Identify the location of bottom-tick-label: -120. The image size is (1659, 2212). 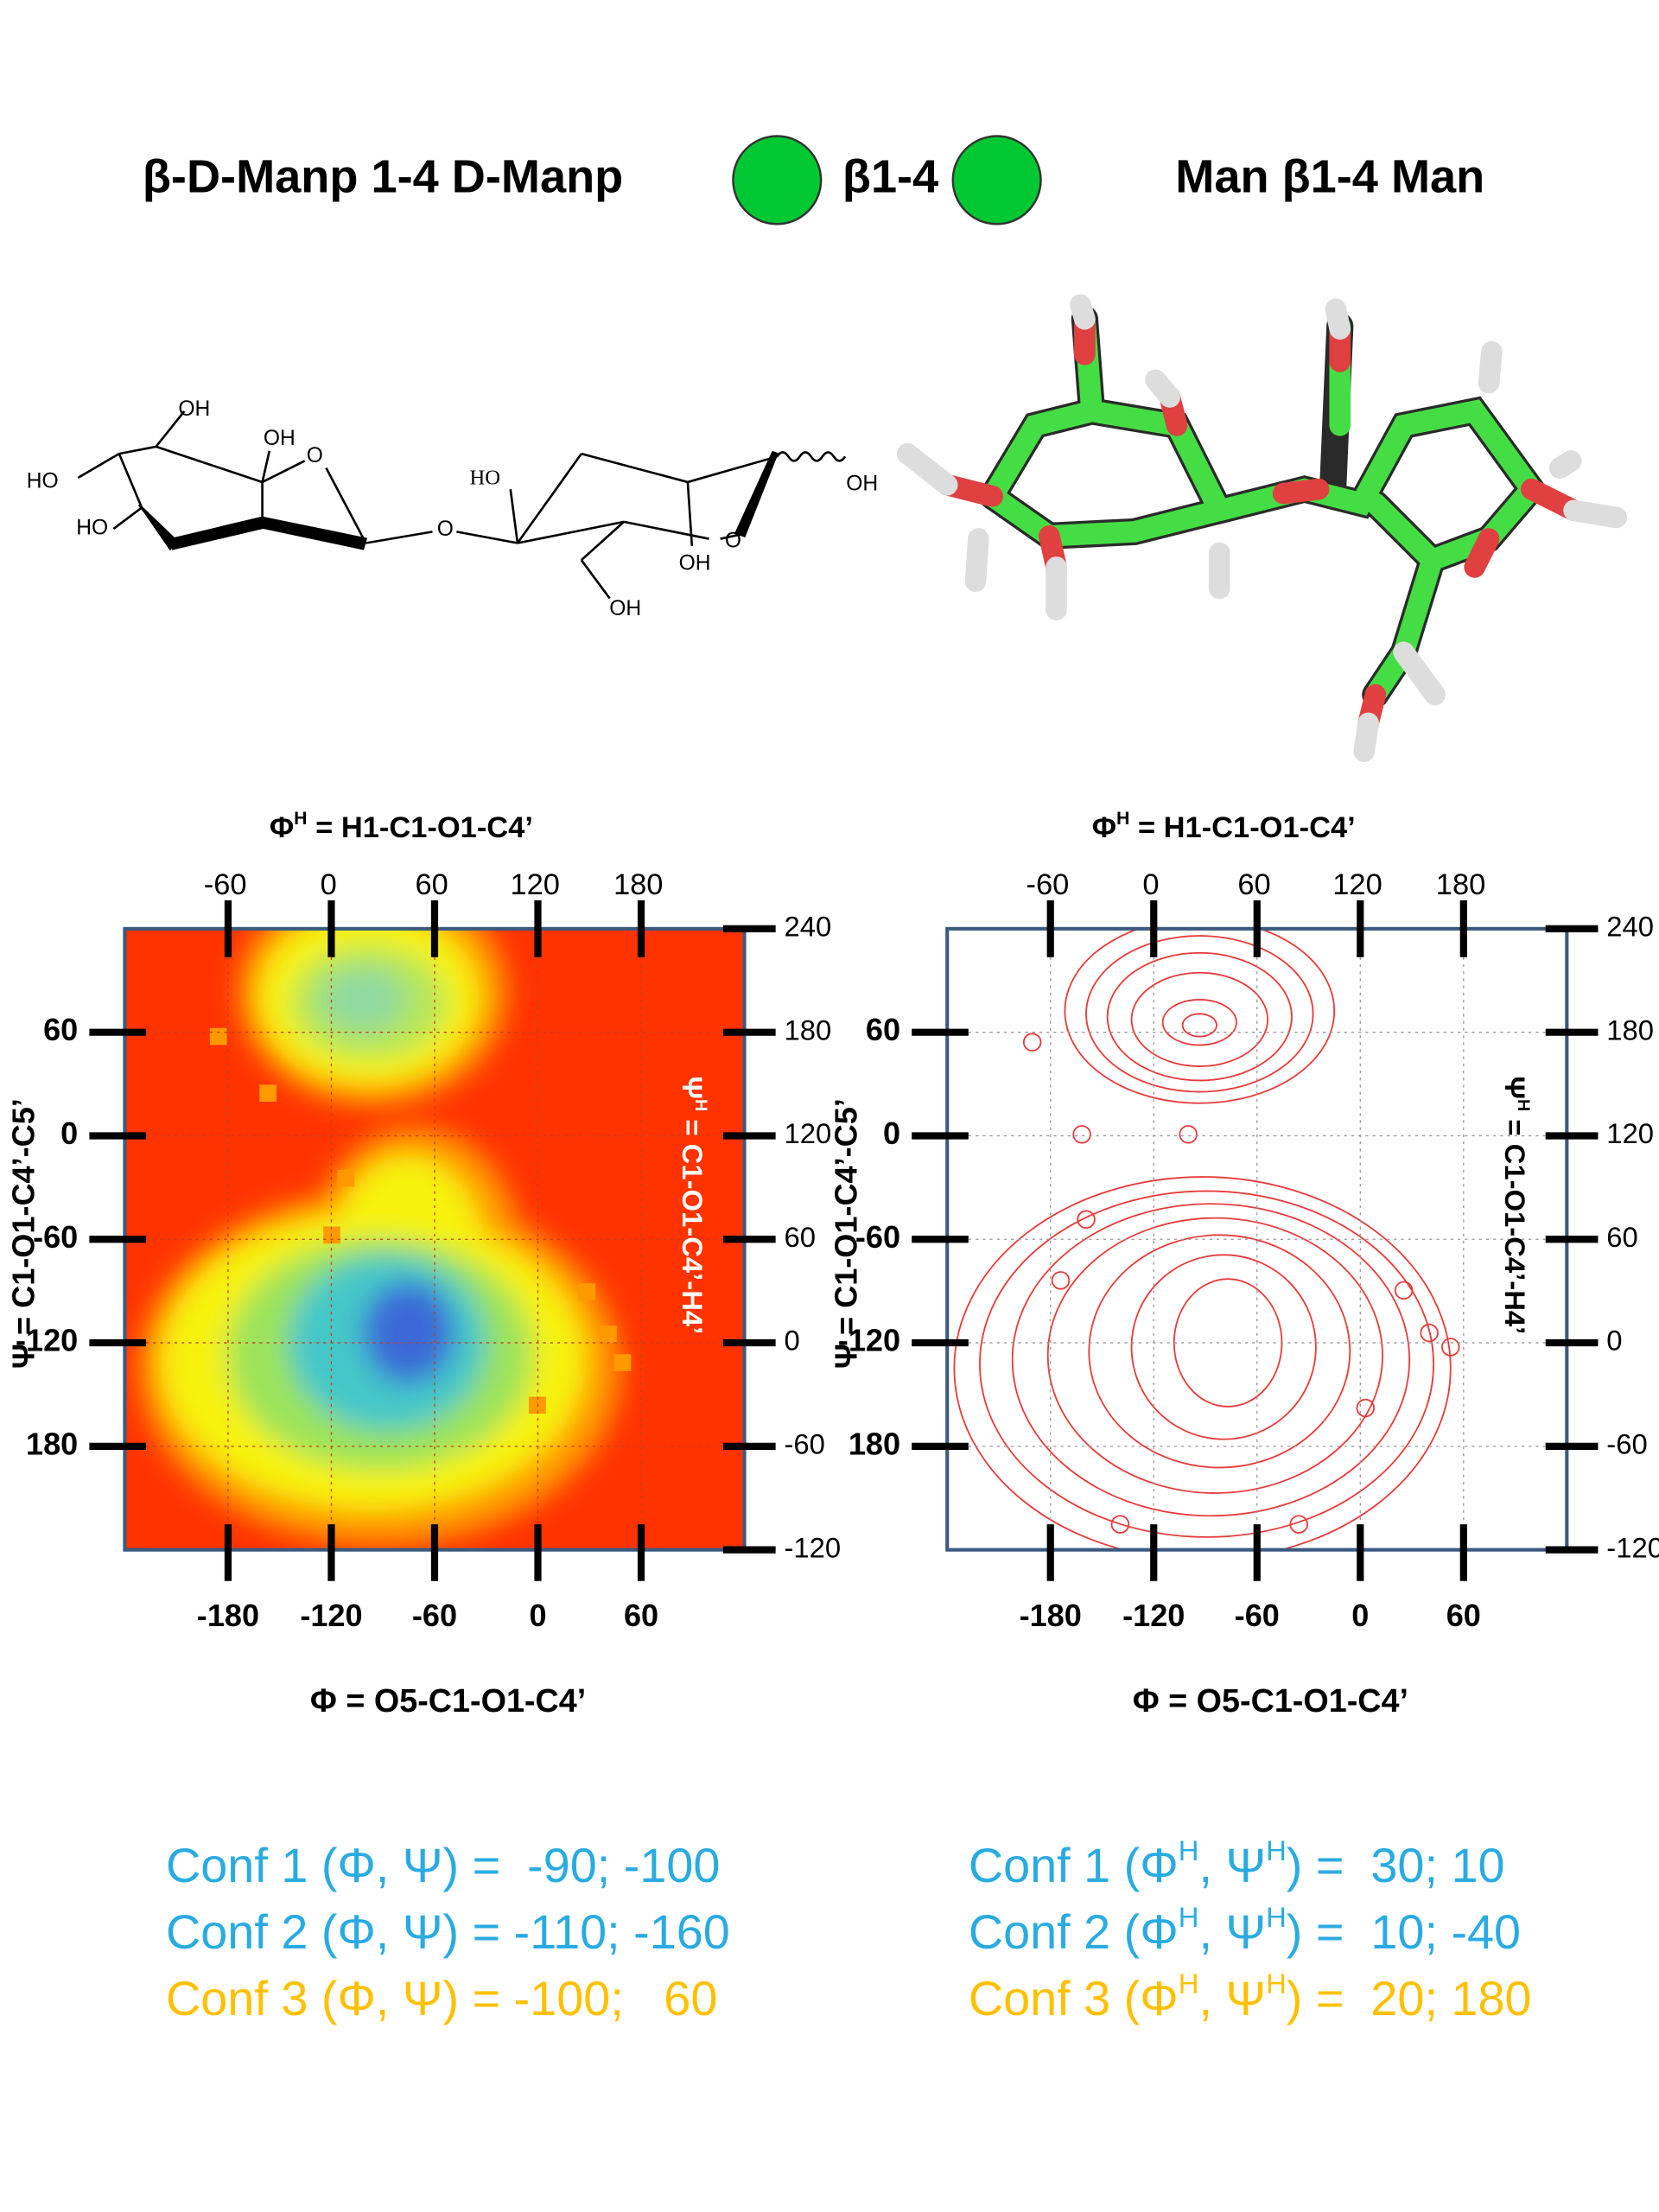
(331, 1615).